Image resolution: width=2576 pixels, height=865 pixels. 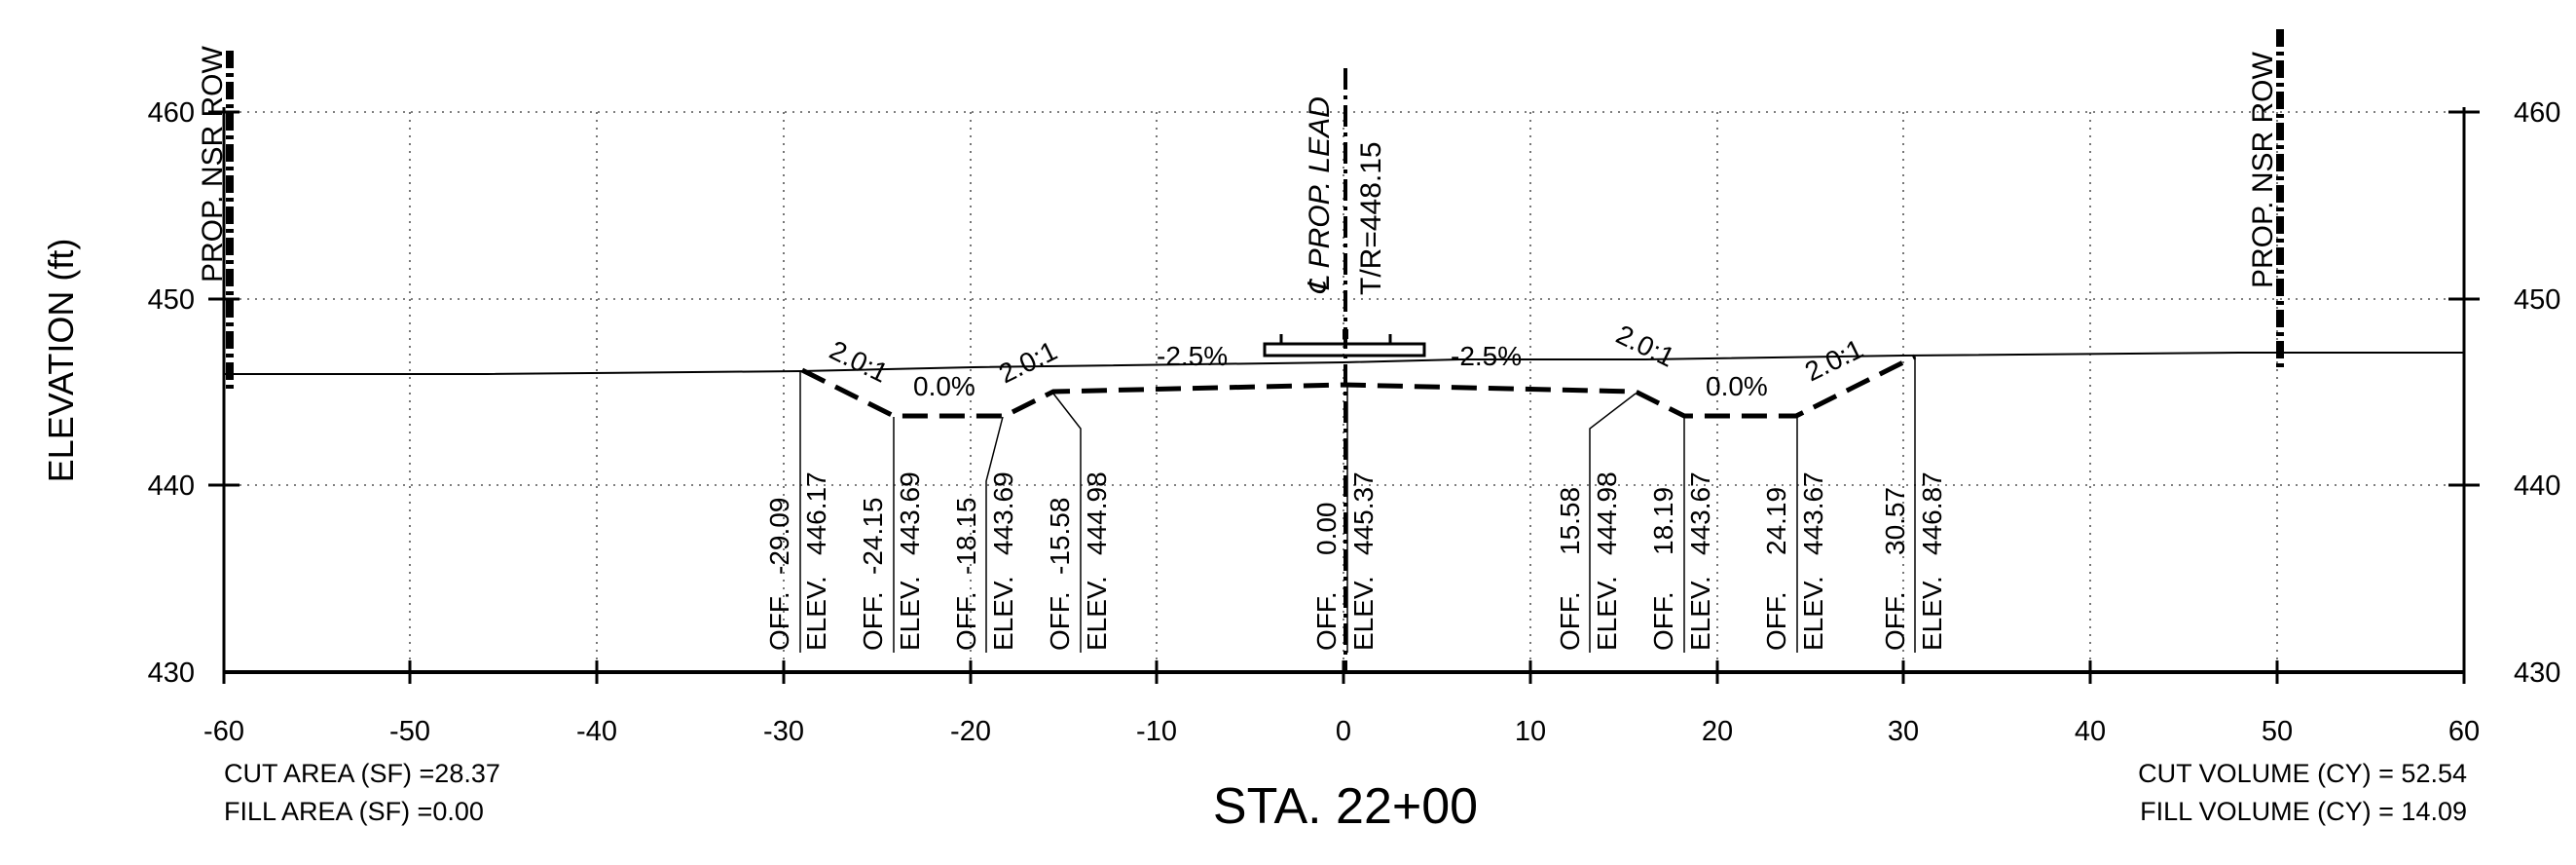 What do you see at coordinates (2464, 731) in the screenshot?
I see `x-tick-label: 60` at bounding box center [2464, 731].